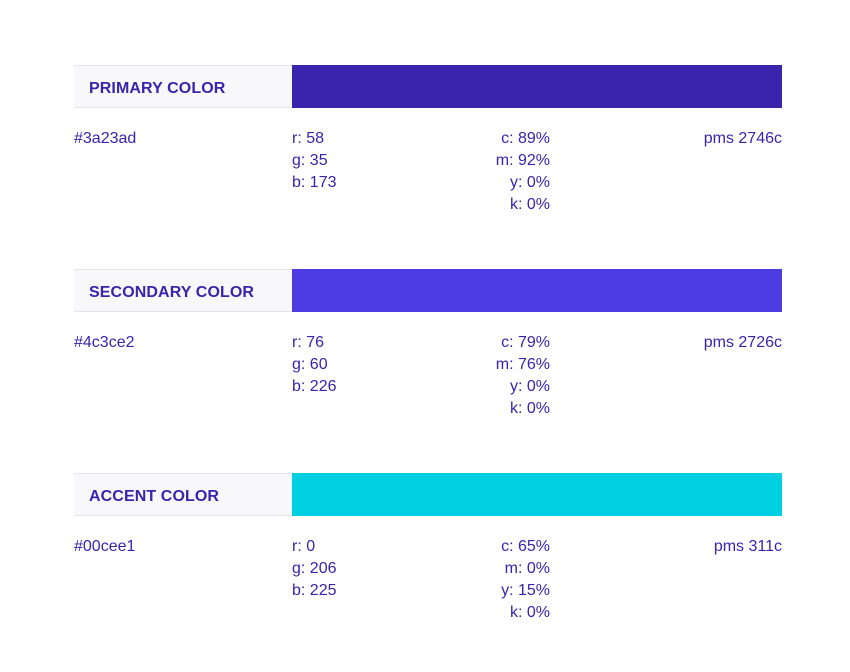 This screenshot has height=672, width=850. I want to click on color-header-row: PRIMARY COLOR, so click(428, 86).